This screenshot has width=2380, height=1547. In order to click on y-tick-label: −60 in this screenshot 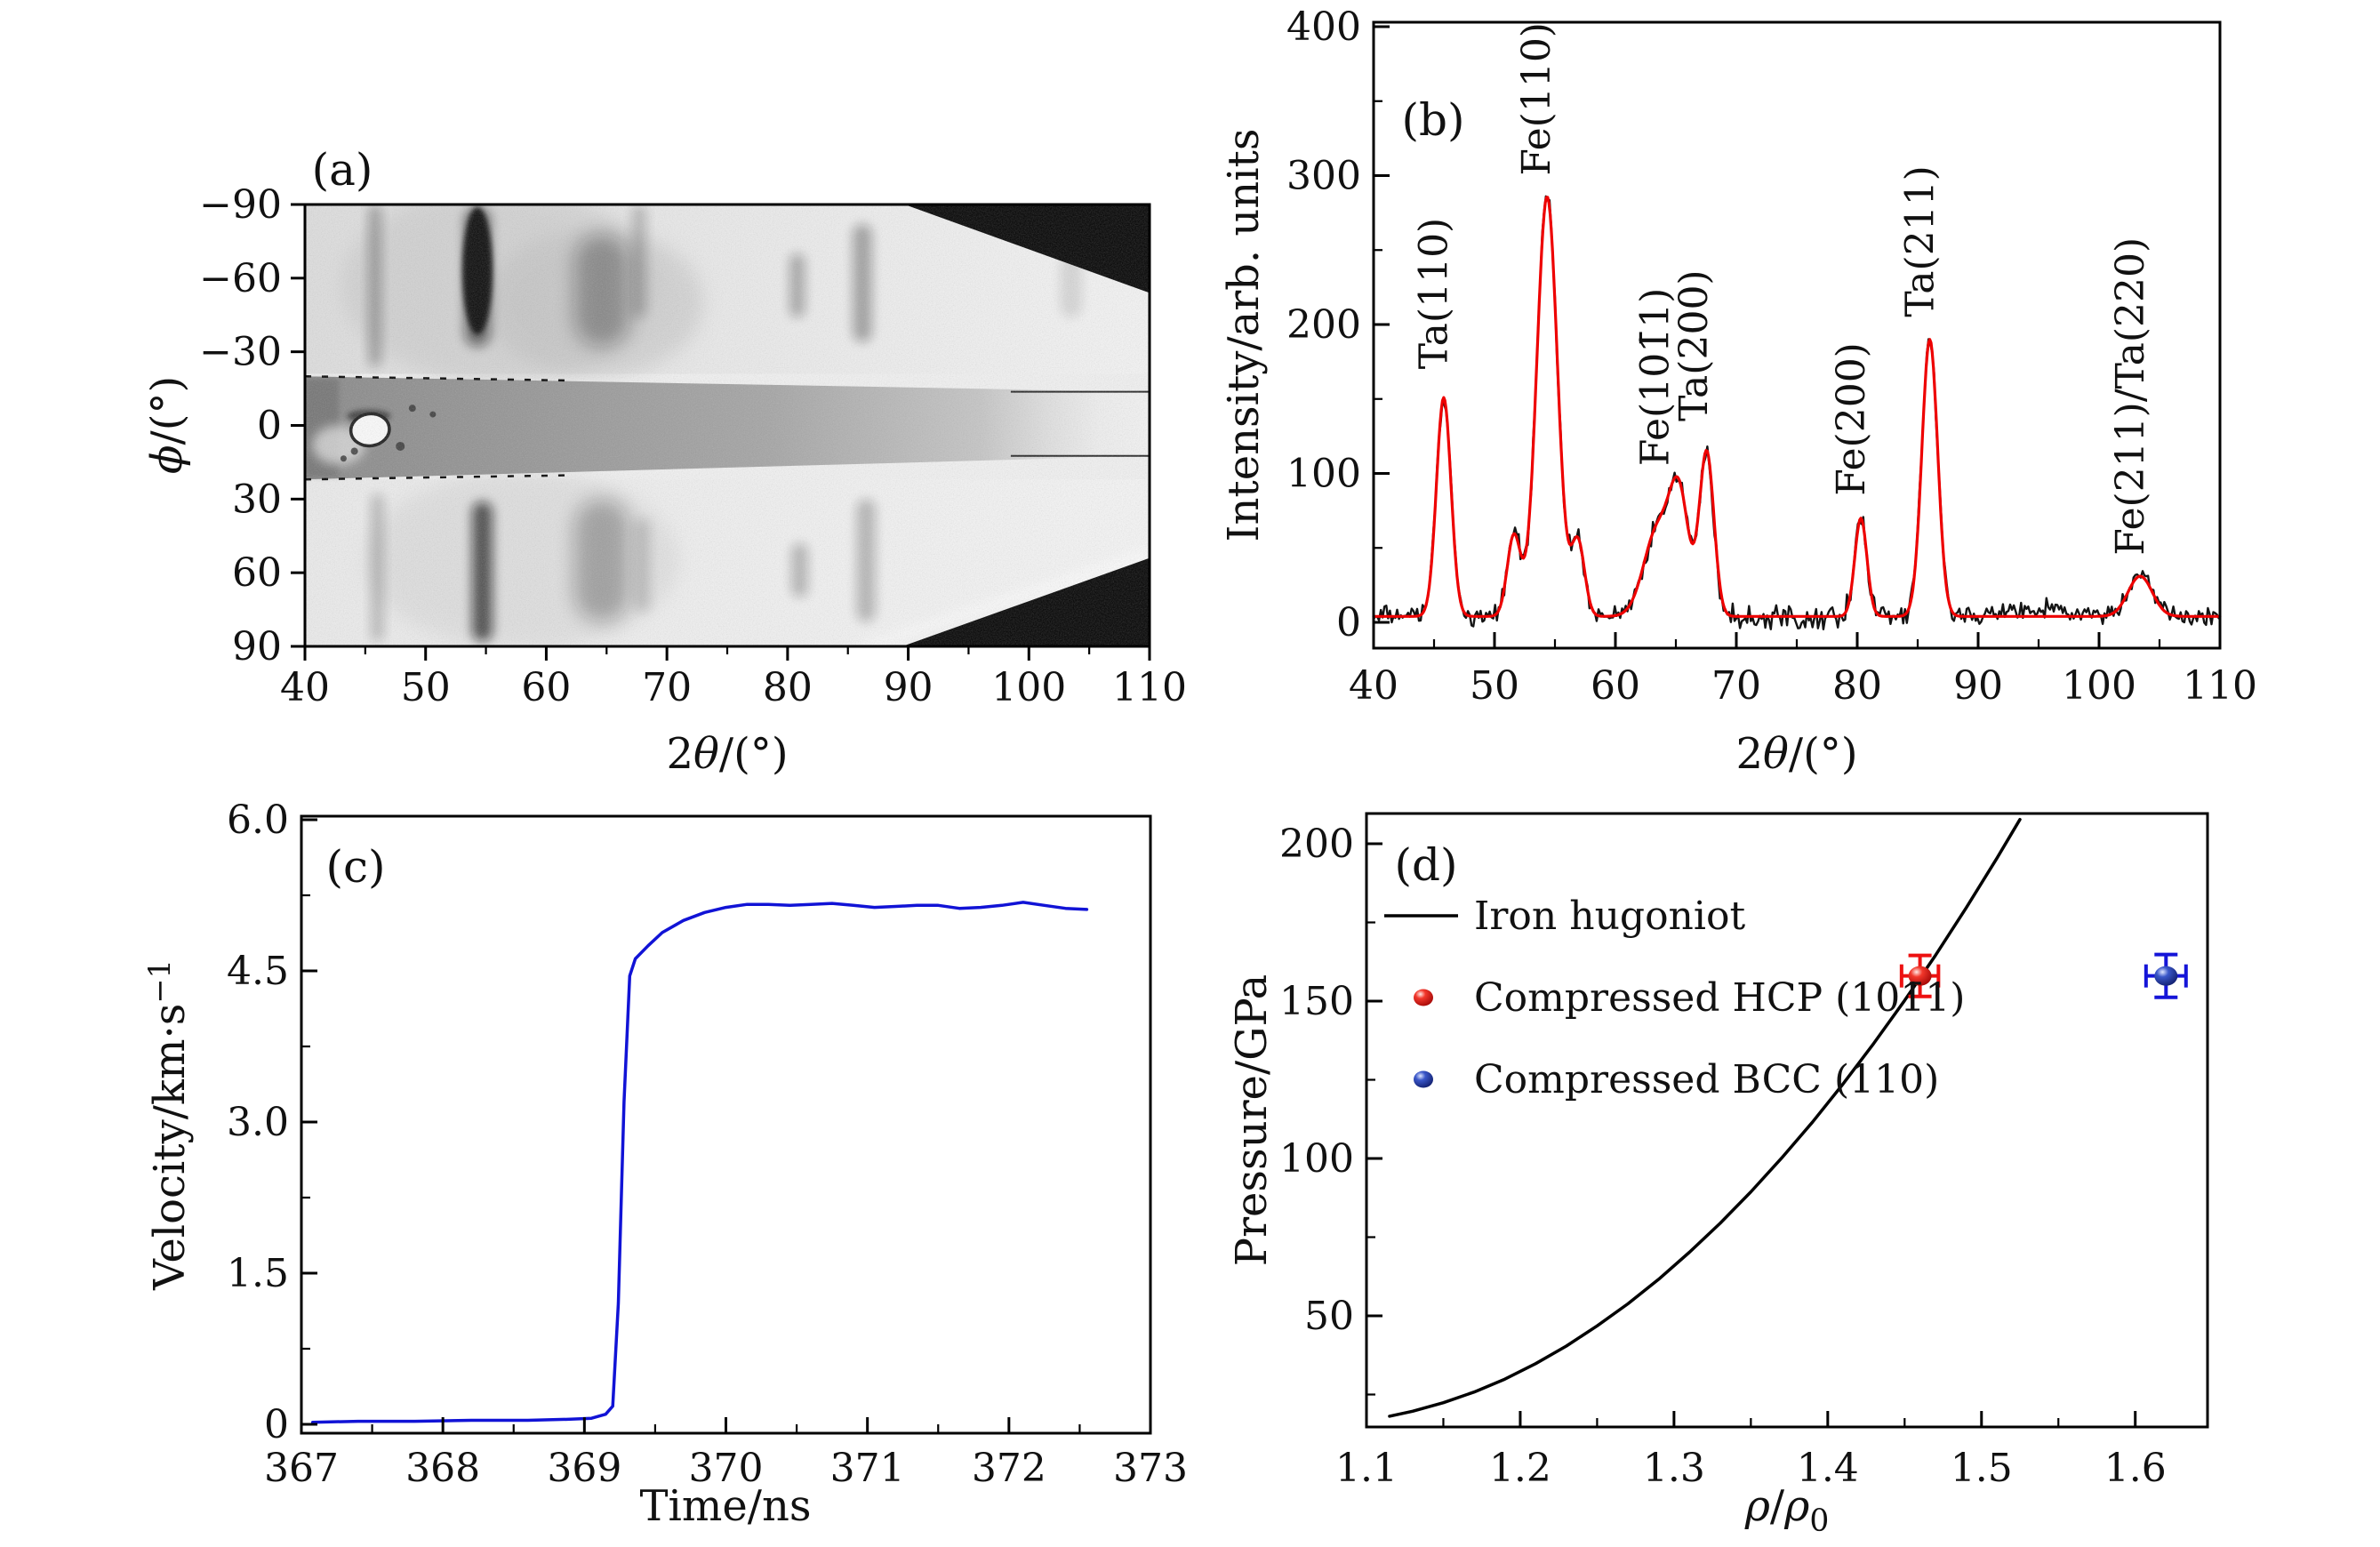, I will do `click(240, 278)`.